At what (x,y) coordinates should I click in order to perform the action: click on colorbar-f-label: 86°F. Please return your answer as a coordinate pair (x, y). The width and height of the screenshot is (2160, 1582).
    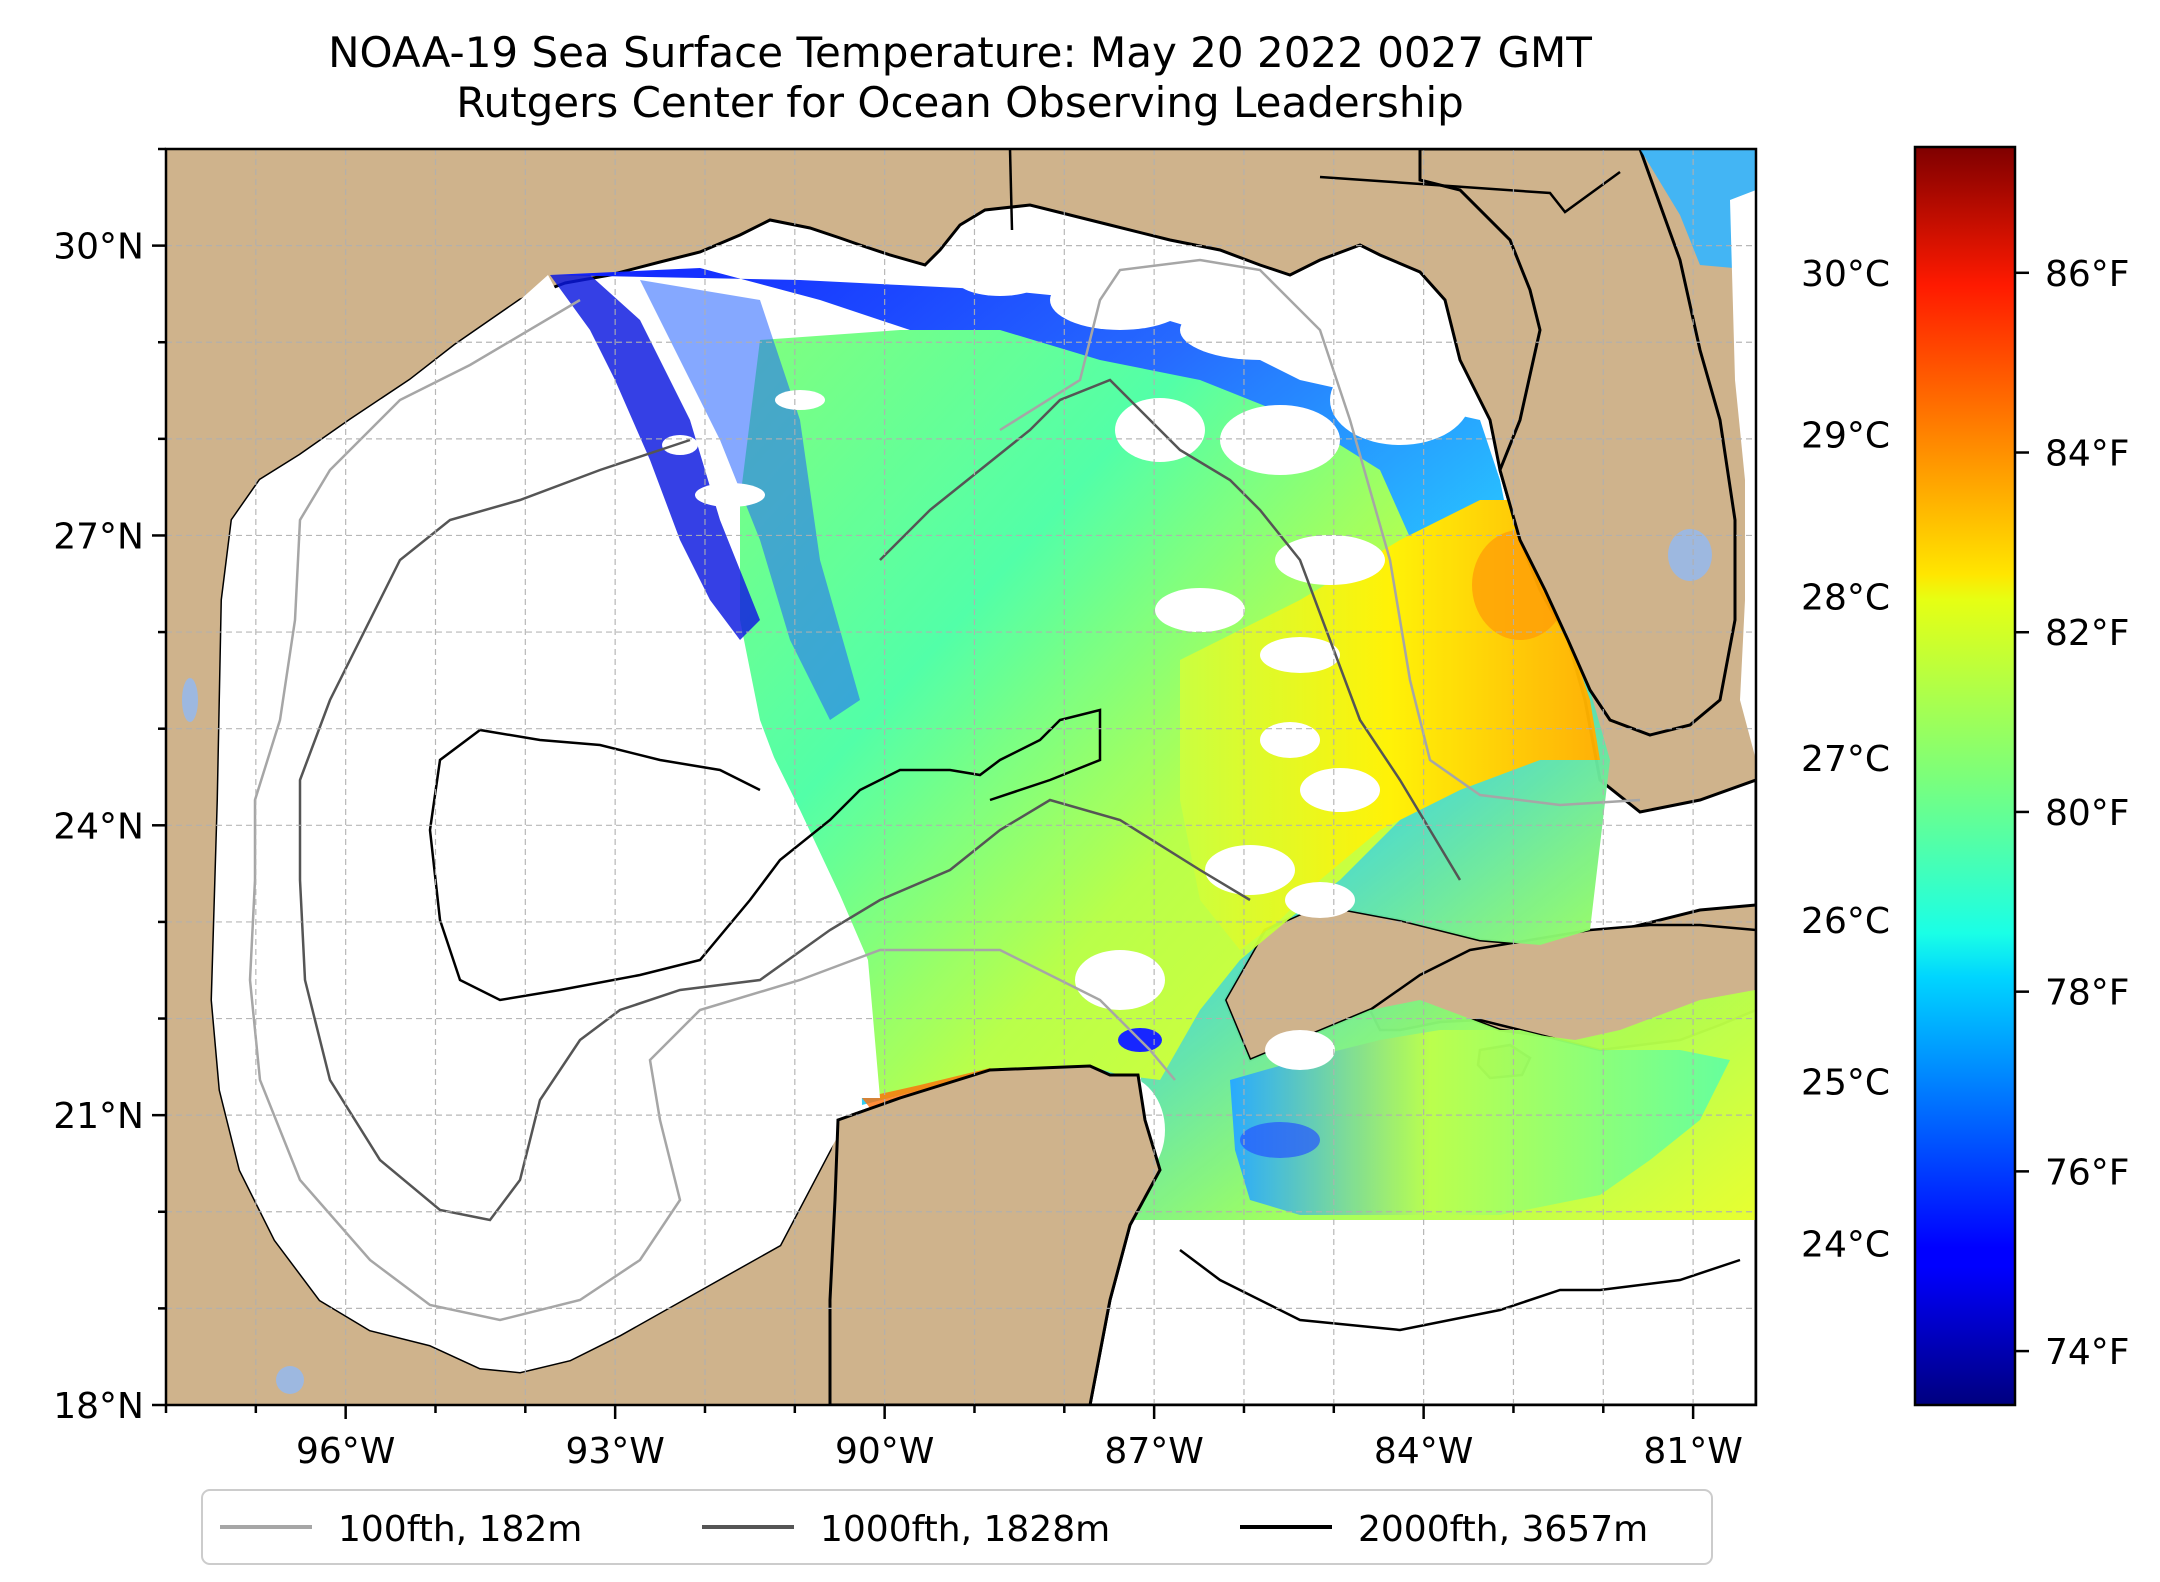
    Looking at the image, I should click on (2087, 274).